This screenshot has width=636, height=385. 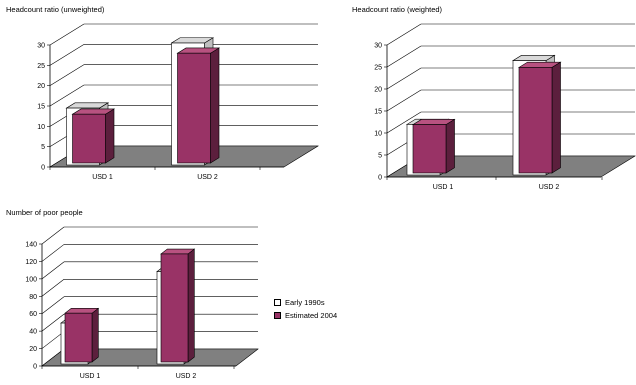 I want to click on chart-title-unweighted: Headcount ratio (unweighted), so click(x=55, y=9).